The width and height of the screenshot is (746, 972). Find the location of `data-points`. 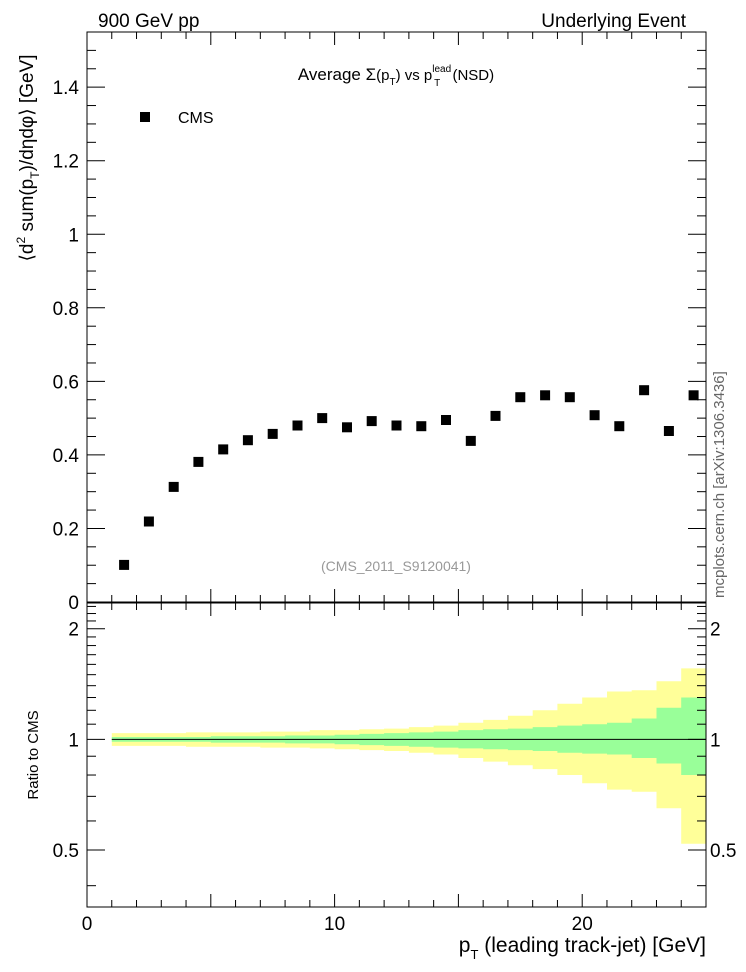

data-points is located at coordinates (409, 477).